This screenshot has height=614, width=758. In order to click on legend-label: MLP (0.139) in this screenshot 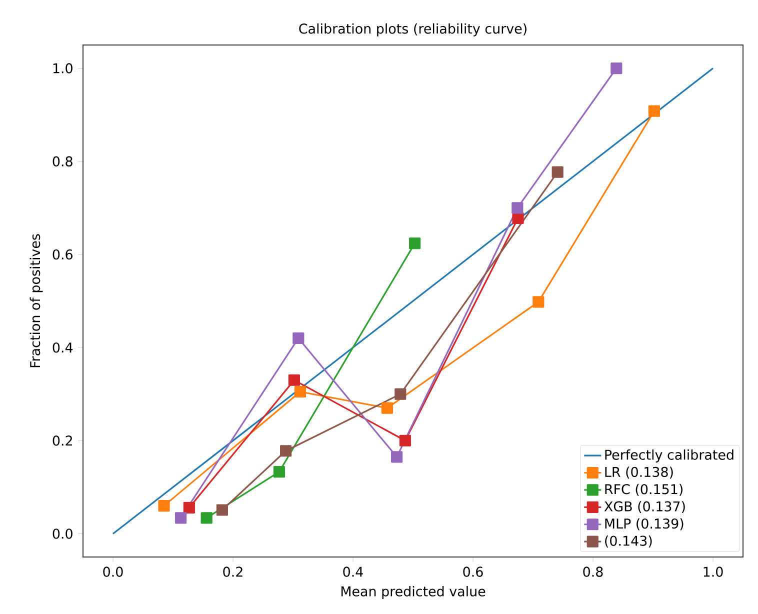, I will do `click(644, 524)`.